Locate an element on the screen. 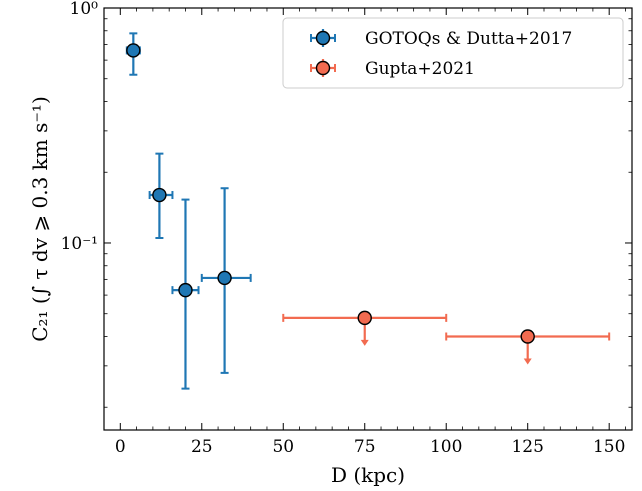  legend-label: GOTOQs & Dutta+2017 is located at coordinates (468, 39).